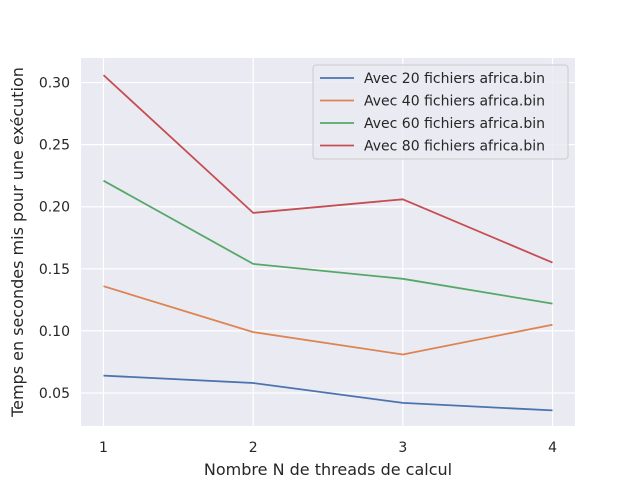 The width and height of the screenshot is (640, 480). Describe the element at coordinates (454, 79) in the screenshot. I see `legend-label-1: Avec 20 fichiers africa.bin` at that location.